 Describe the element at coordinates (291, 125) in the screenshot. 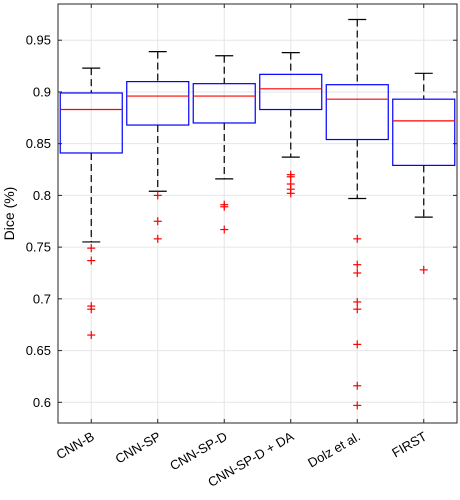

I see `box-cnn-sp-d-da` at that location.